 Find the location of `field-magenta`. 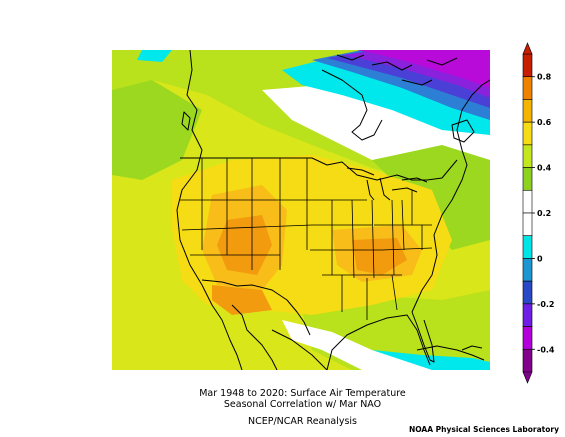

field-magenta is located at coordinates (423, 69).